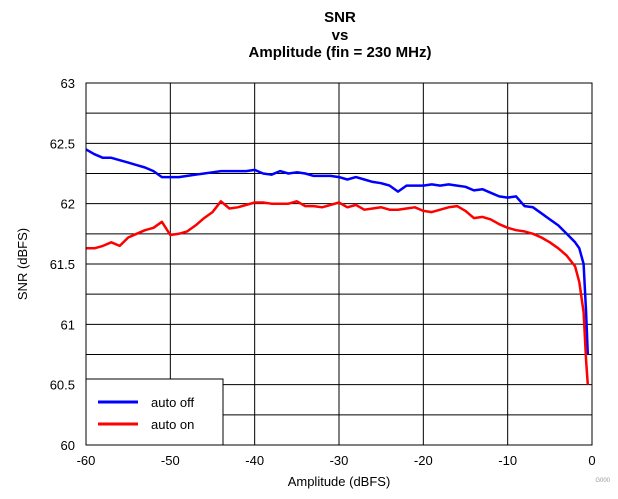  Describe the element at coordinates (62, 143) in the screenshot. I see `y-tick-label: 62.5` at that location.